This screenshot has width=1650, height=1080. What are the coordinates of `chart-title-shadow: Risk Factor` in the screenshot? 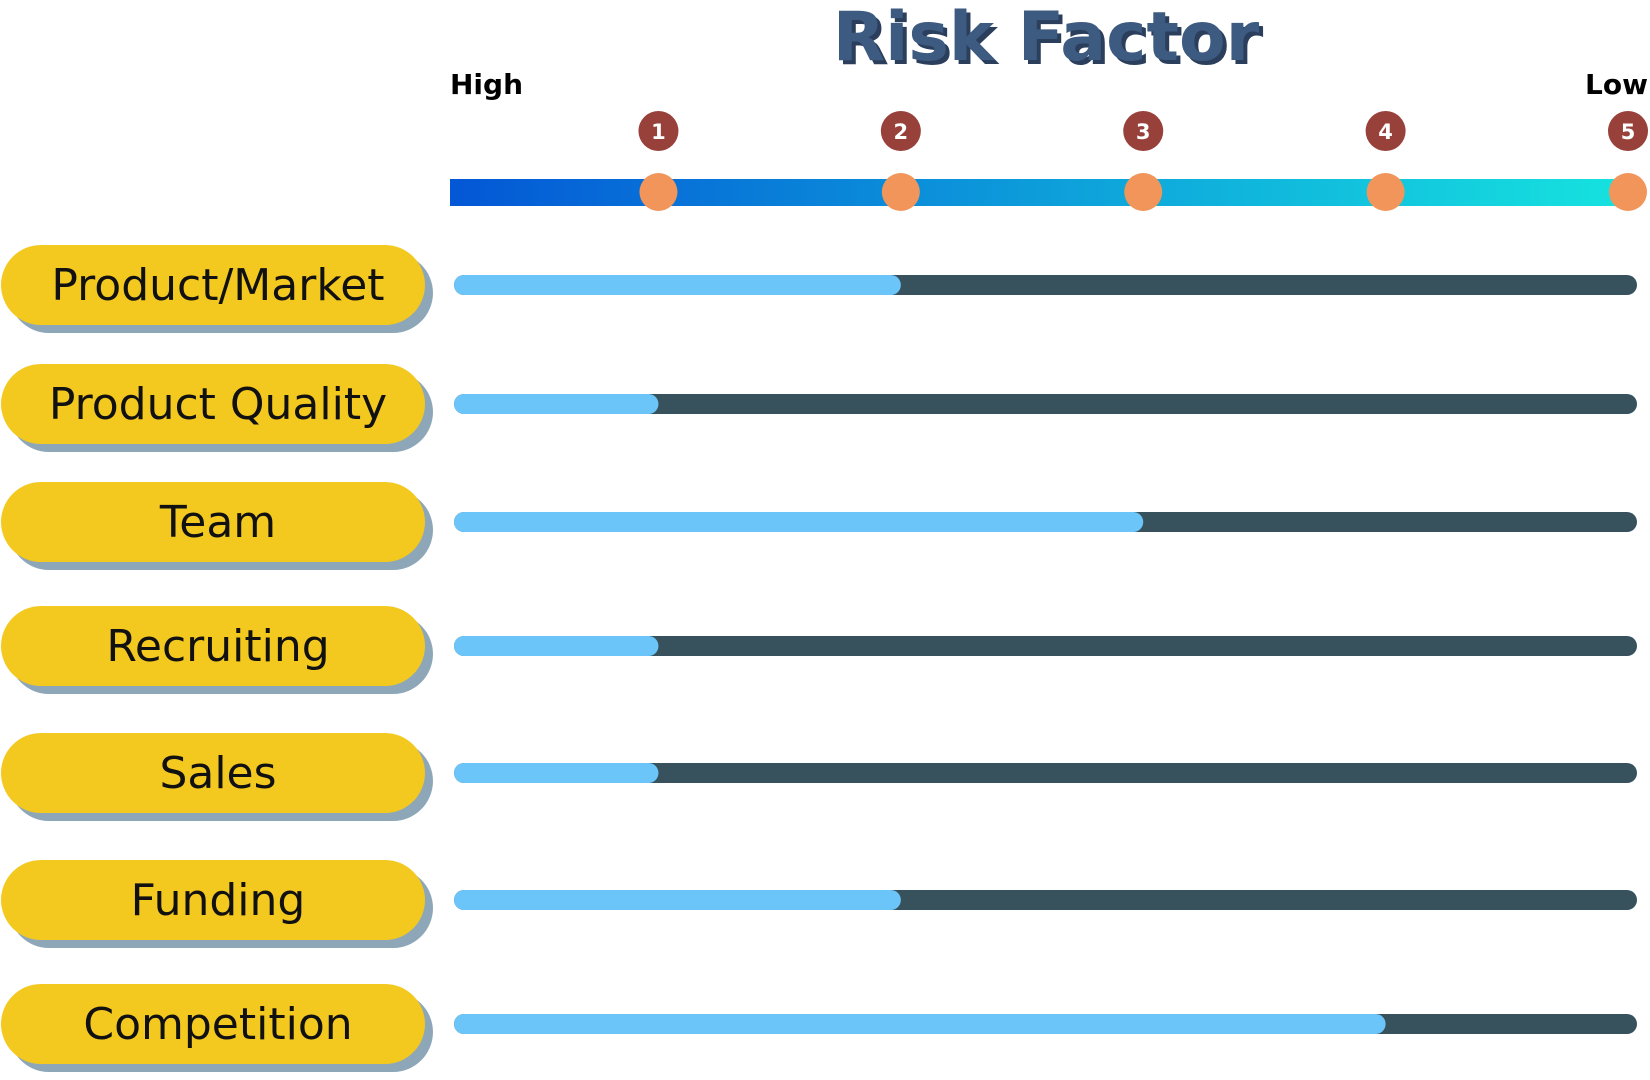 It's located at (1050, 41).